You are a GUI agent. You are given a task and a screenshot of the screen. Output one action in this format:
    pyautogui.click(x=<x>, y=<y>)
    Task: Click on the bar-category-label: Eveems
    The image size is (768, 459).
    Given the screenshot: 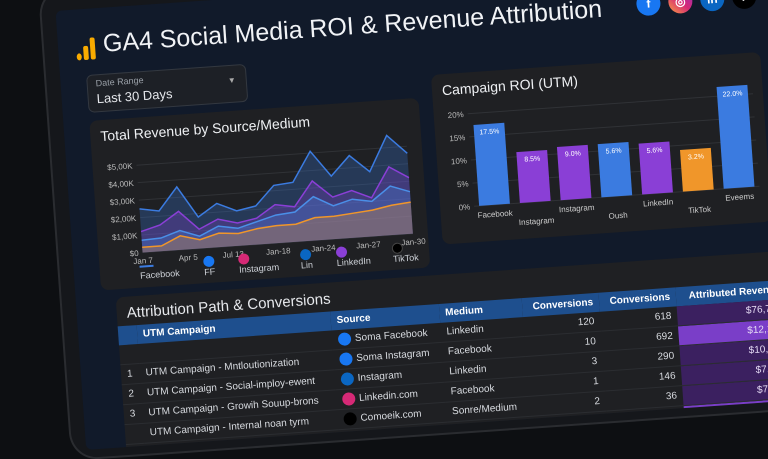 What is the action you would take?
    pyautogui.click(x=739, y=197)
    